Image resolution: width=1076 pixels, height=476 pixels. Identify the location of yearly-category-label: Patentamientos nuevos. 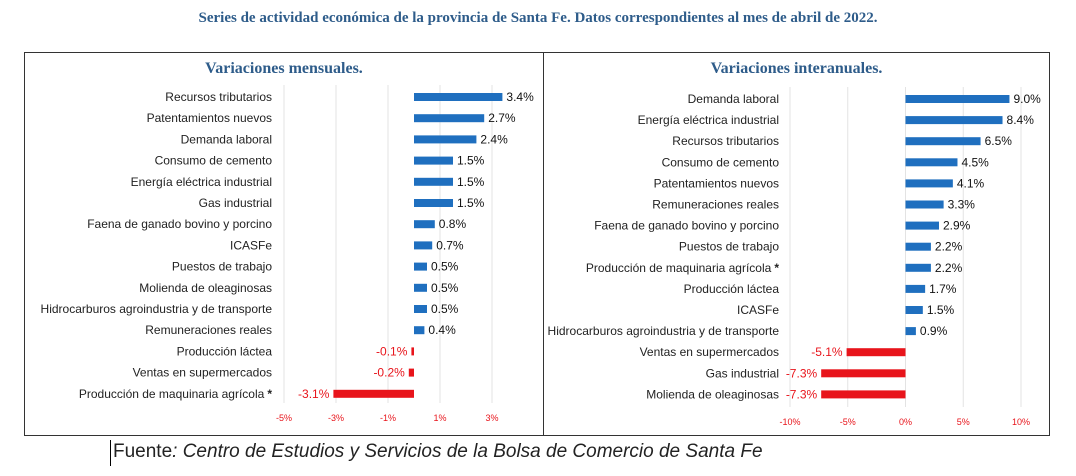
(716, 183).